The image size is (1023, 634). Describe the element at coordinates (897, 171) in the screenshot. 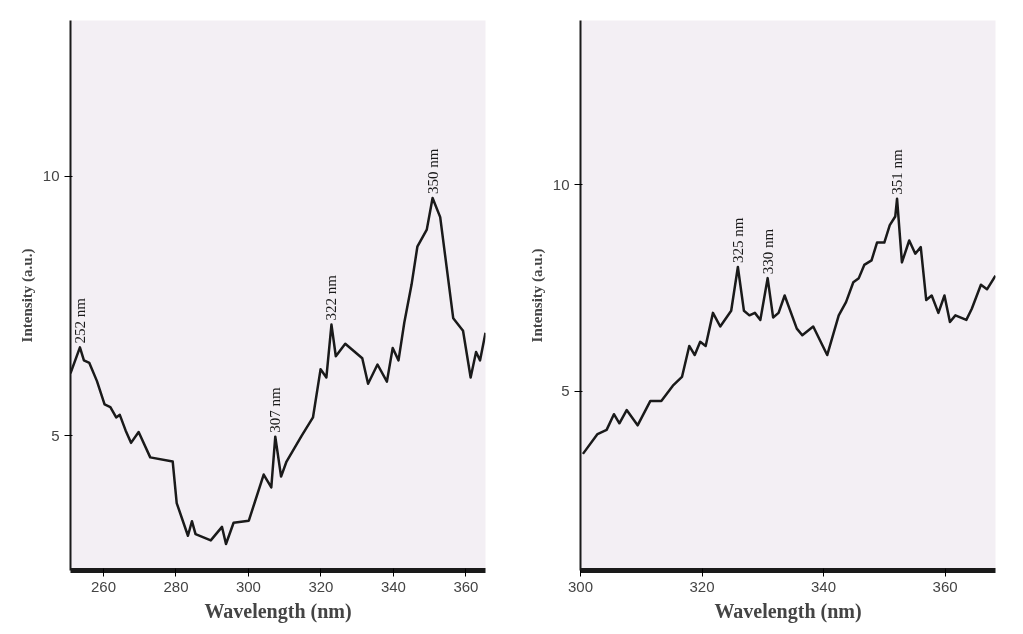

I see `annotation: 351 nm` at that location.